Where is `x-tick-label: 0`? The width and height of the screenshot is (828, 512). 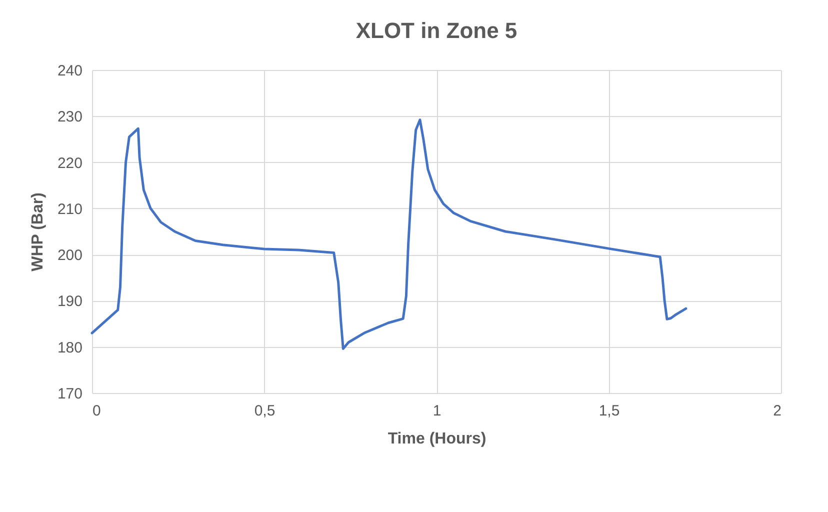
x-tick-label: 0 is located at coordinates (96, 411).